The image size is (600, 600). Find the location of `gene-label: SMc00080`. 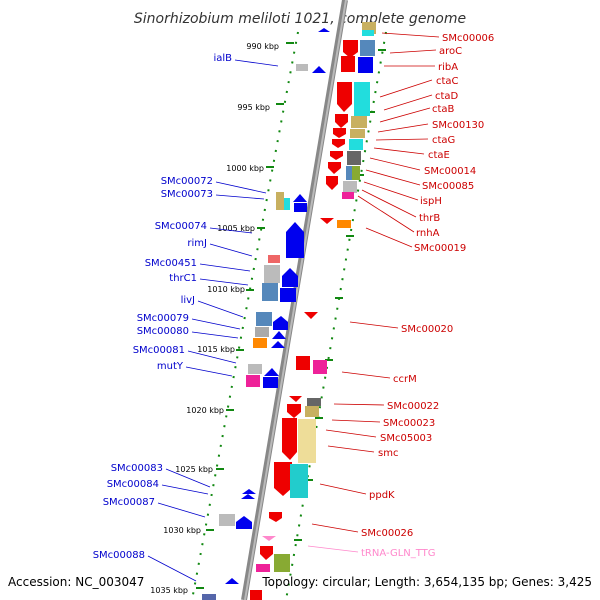

gene-label: SMc00080 is located at coordinates (163, 331).